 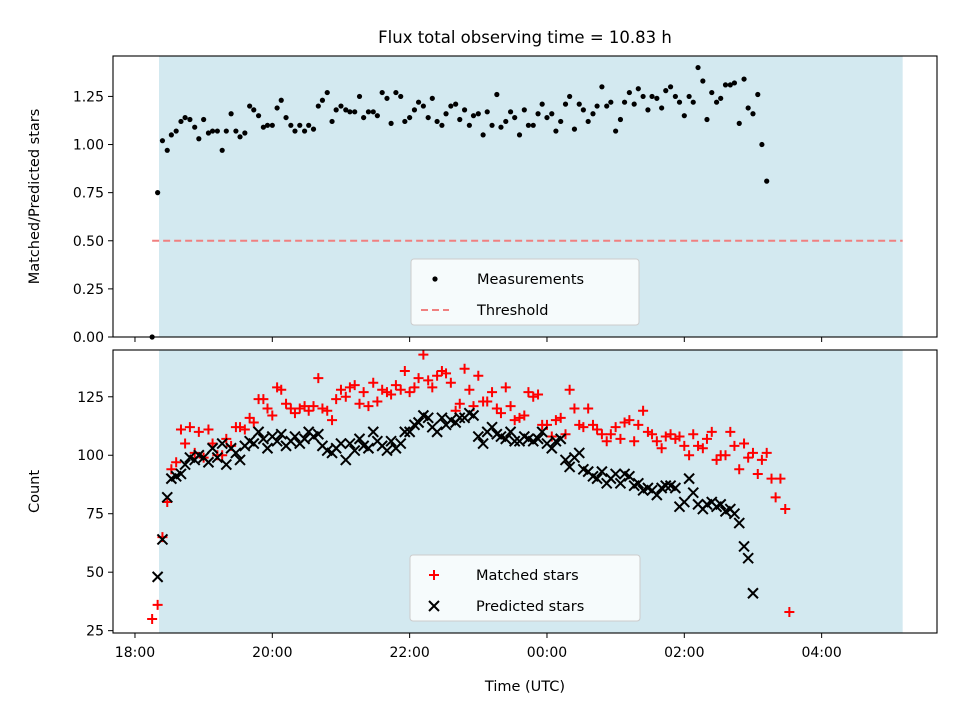 What do you see at coordinates (88, 290) in the screenshot?
I see `y-tick-label: 0.25` at bounding box center [88, 290].